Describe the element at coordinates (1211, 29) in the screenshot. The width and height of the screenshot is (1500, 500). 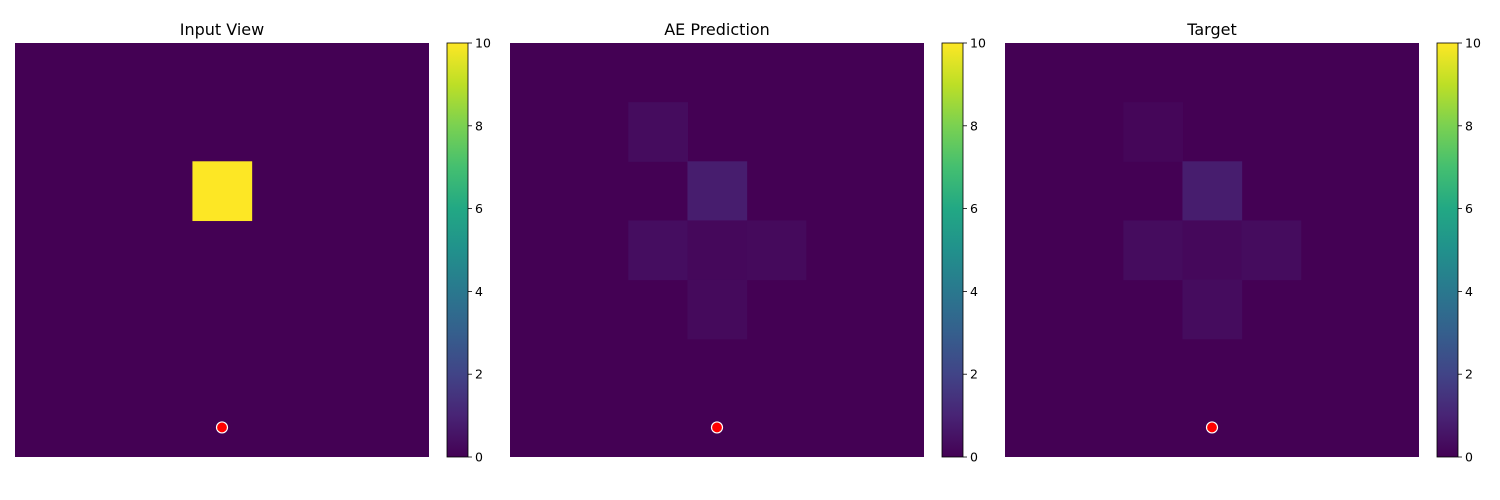
I see `panel-title: Target` at that location.